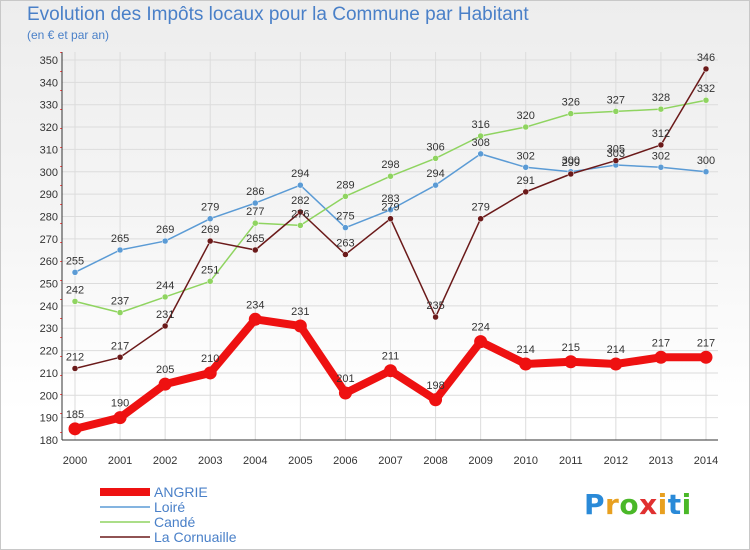  I want to click on data-label: 306, so click(435, 147).